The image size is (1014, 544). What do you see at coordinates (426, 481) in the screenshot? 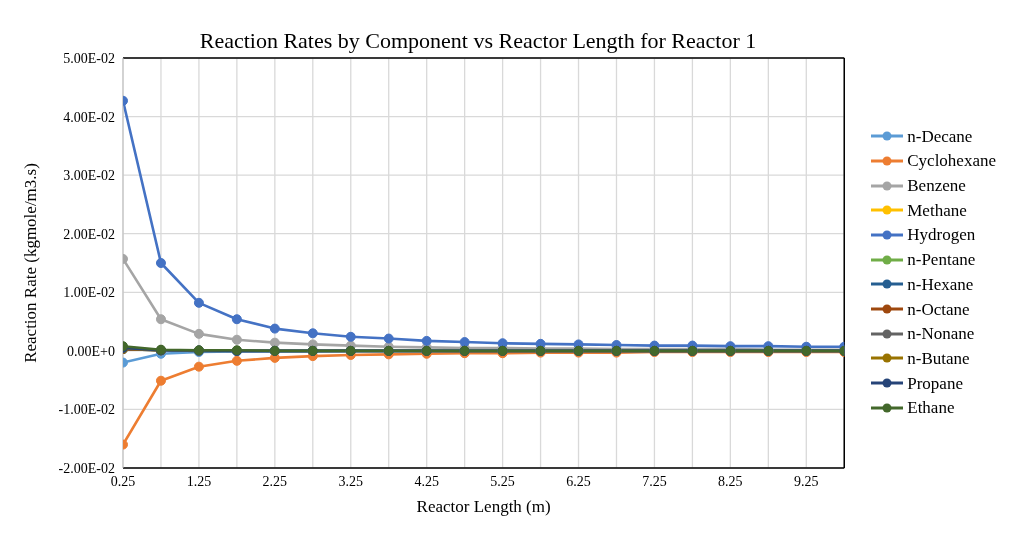
I see `x-tick-label: 4.25` at bounding box center [426, 481].